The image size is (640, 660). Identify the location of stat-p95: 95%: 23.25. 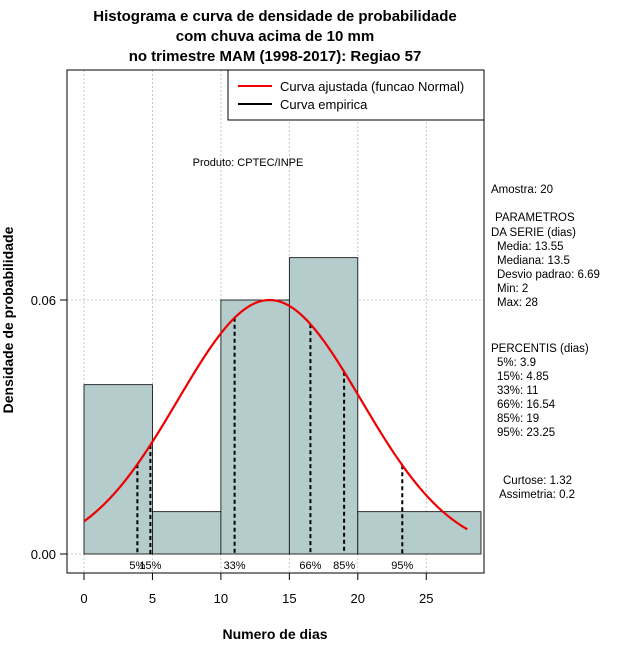
(526, 433).